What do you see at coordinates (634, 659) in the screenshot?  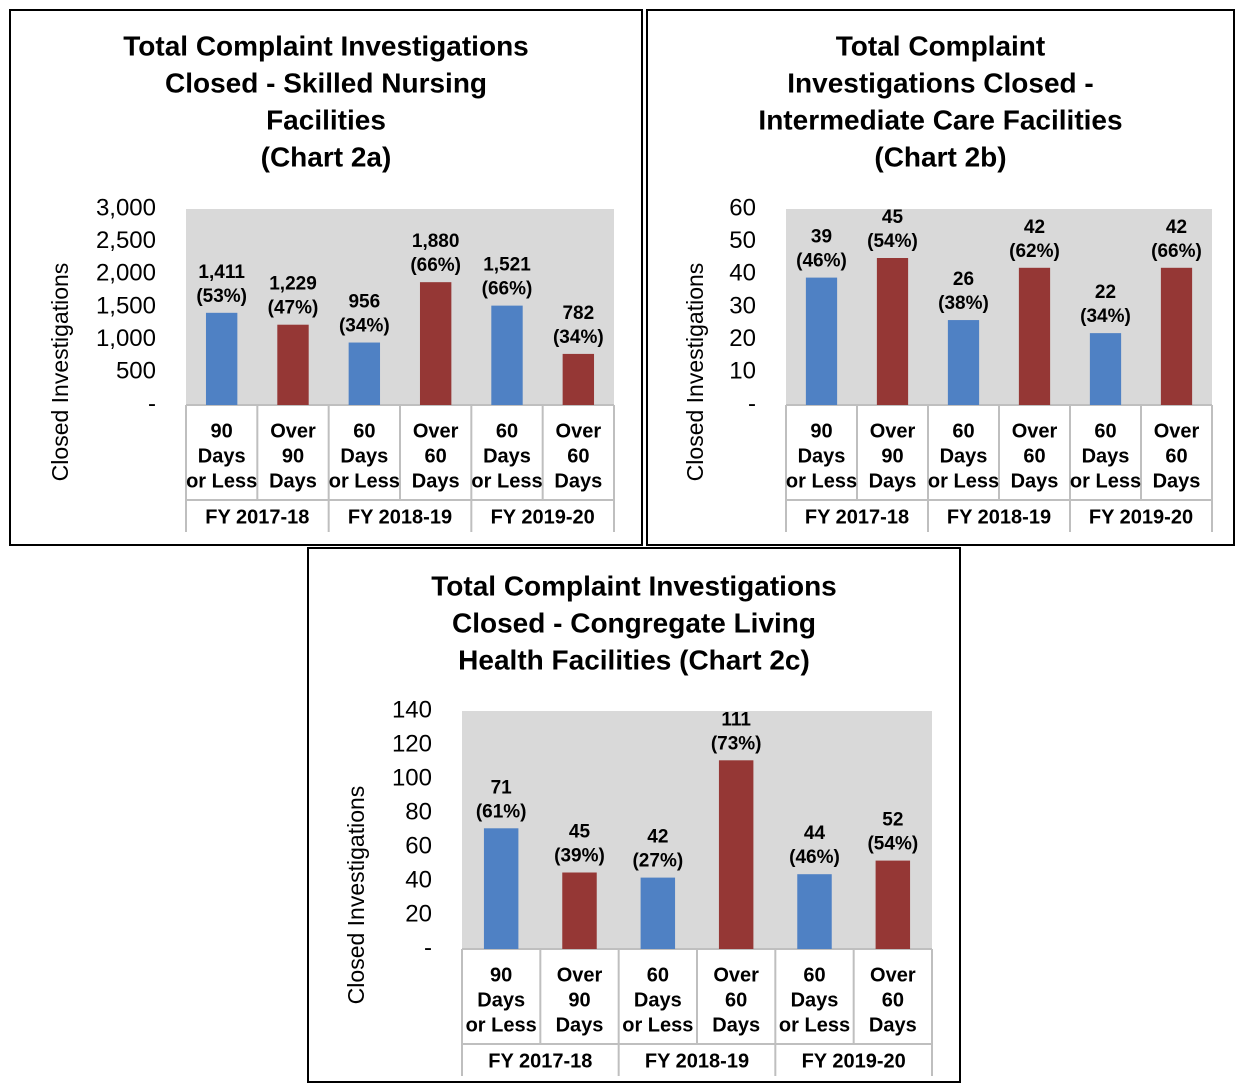 I see `chart-title: Health Facilities (Chart 2c)` at bounding box center [634, 659].